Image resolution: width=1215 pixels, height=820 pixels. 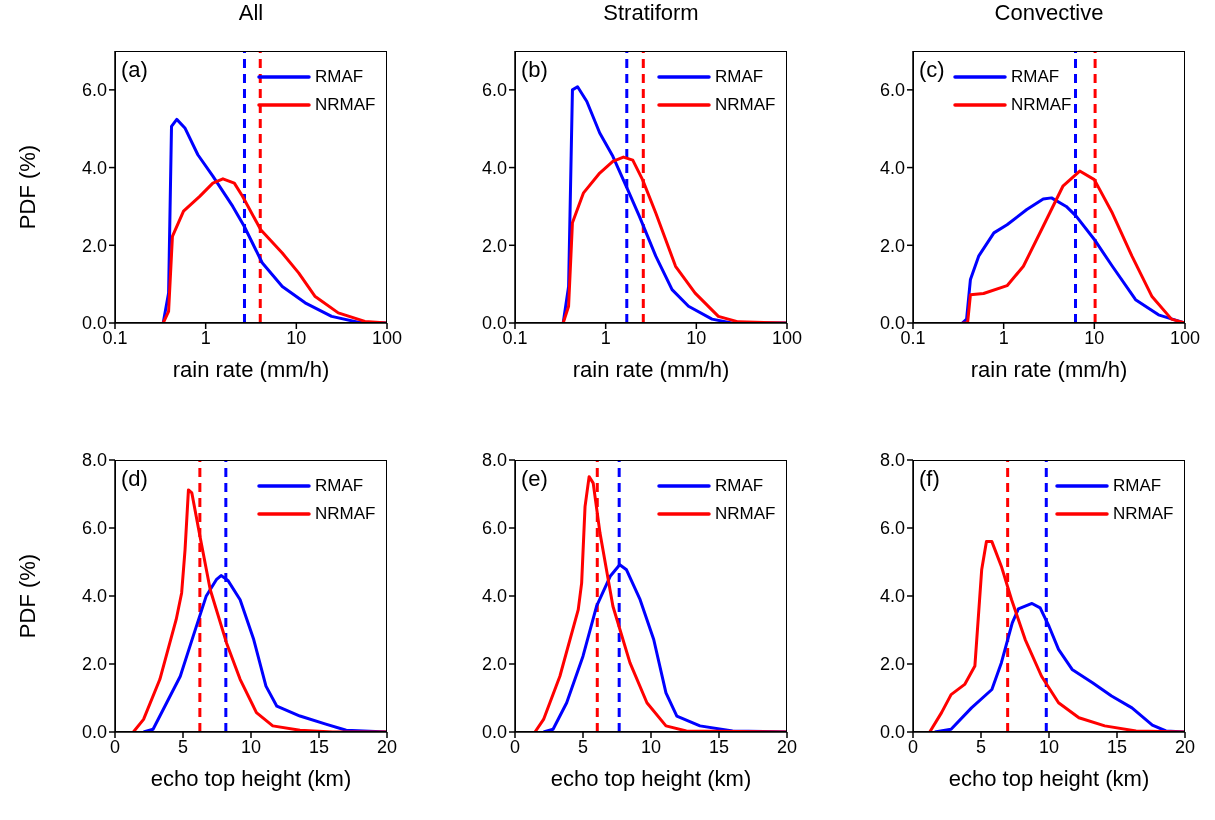 I want to click on annotation: (d), so click(x=134, y=479).